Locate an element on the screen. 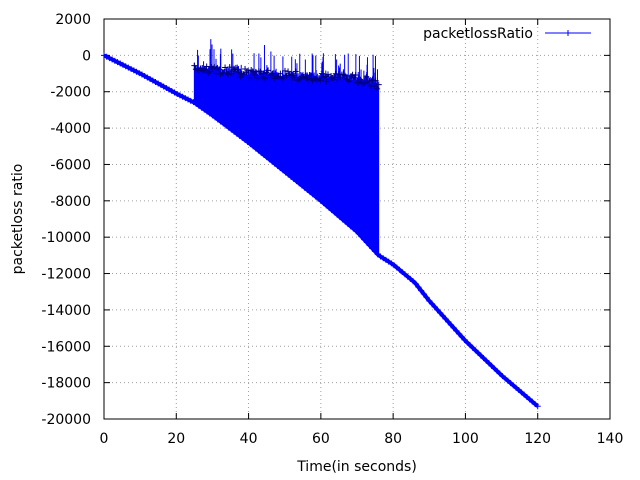  y-axis-label: packetloss ratio is located at coordinates (18, 219).